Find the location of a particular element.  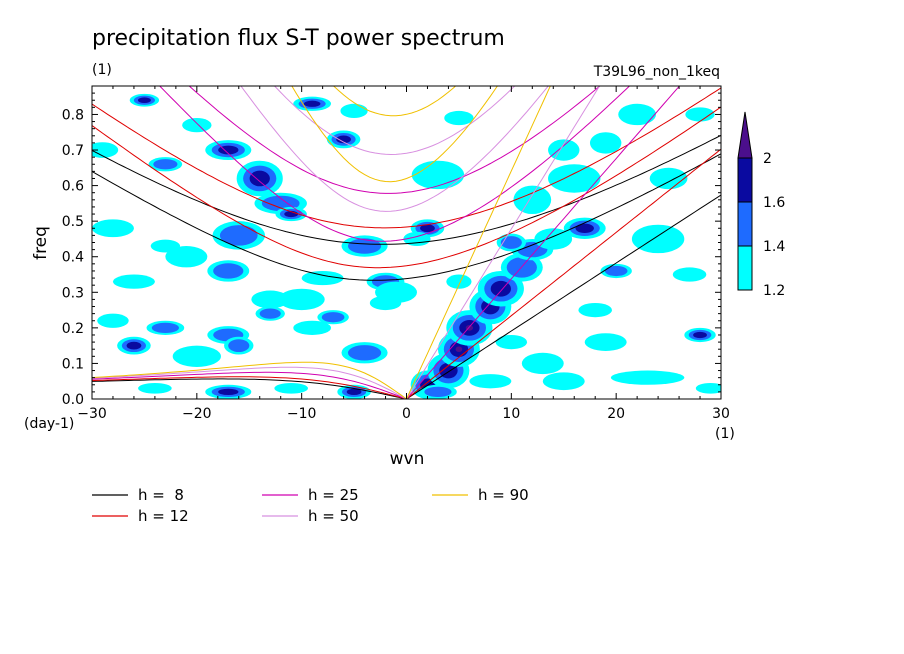

legend-label: h = 12 is located at coordinates (163, 516).